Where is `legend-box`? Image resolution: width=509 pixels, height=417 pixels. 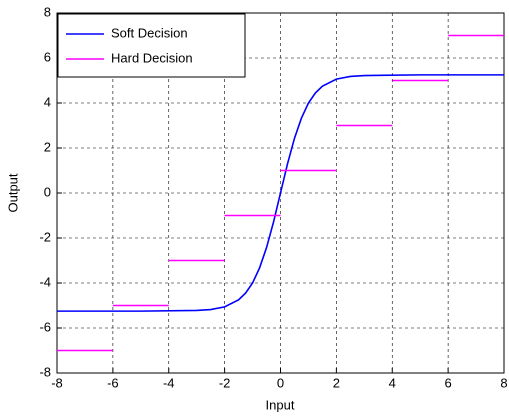
legend-box is located at coordinates (151, 45).